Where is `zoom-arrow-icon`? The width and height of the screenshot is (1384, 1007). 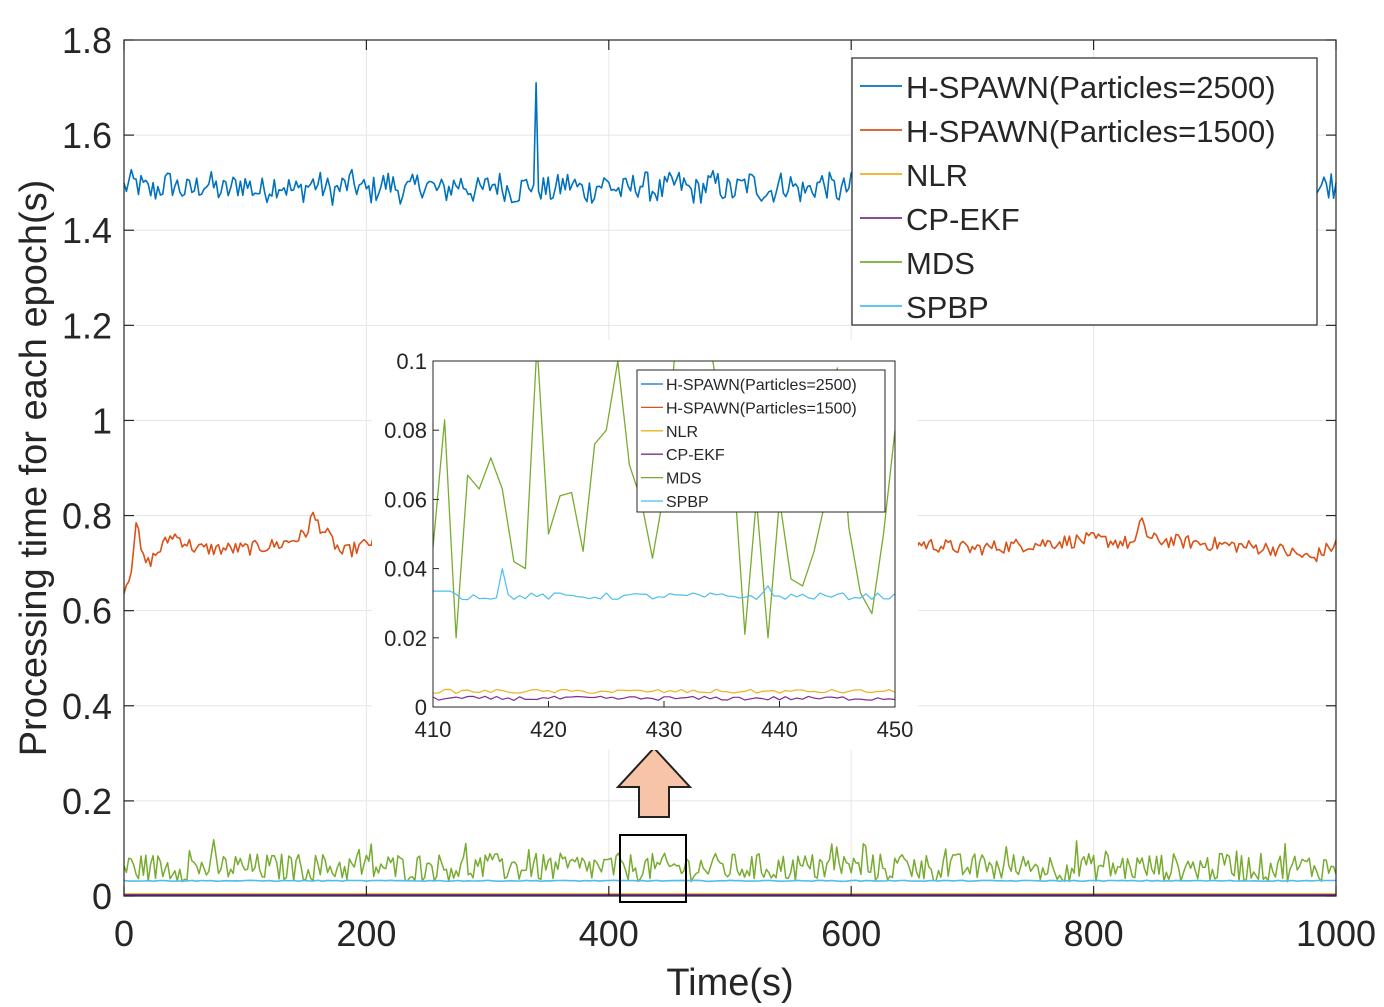
zoom-arrow-icon is located at coordinates (654, 782).